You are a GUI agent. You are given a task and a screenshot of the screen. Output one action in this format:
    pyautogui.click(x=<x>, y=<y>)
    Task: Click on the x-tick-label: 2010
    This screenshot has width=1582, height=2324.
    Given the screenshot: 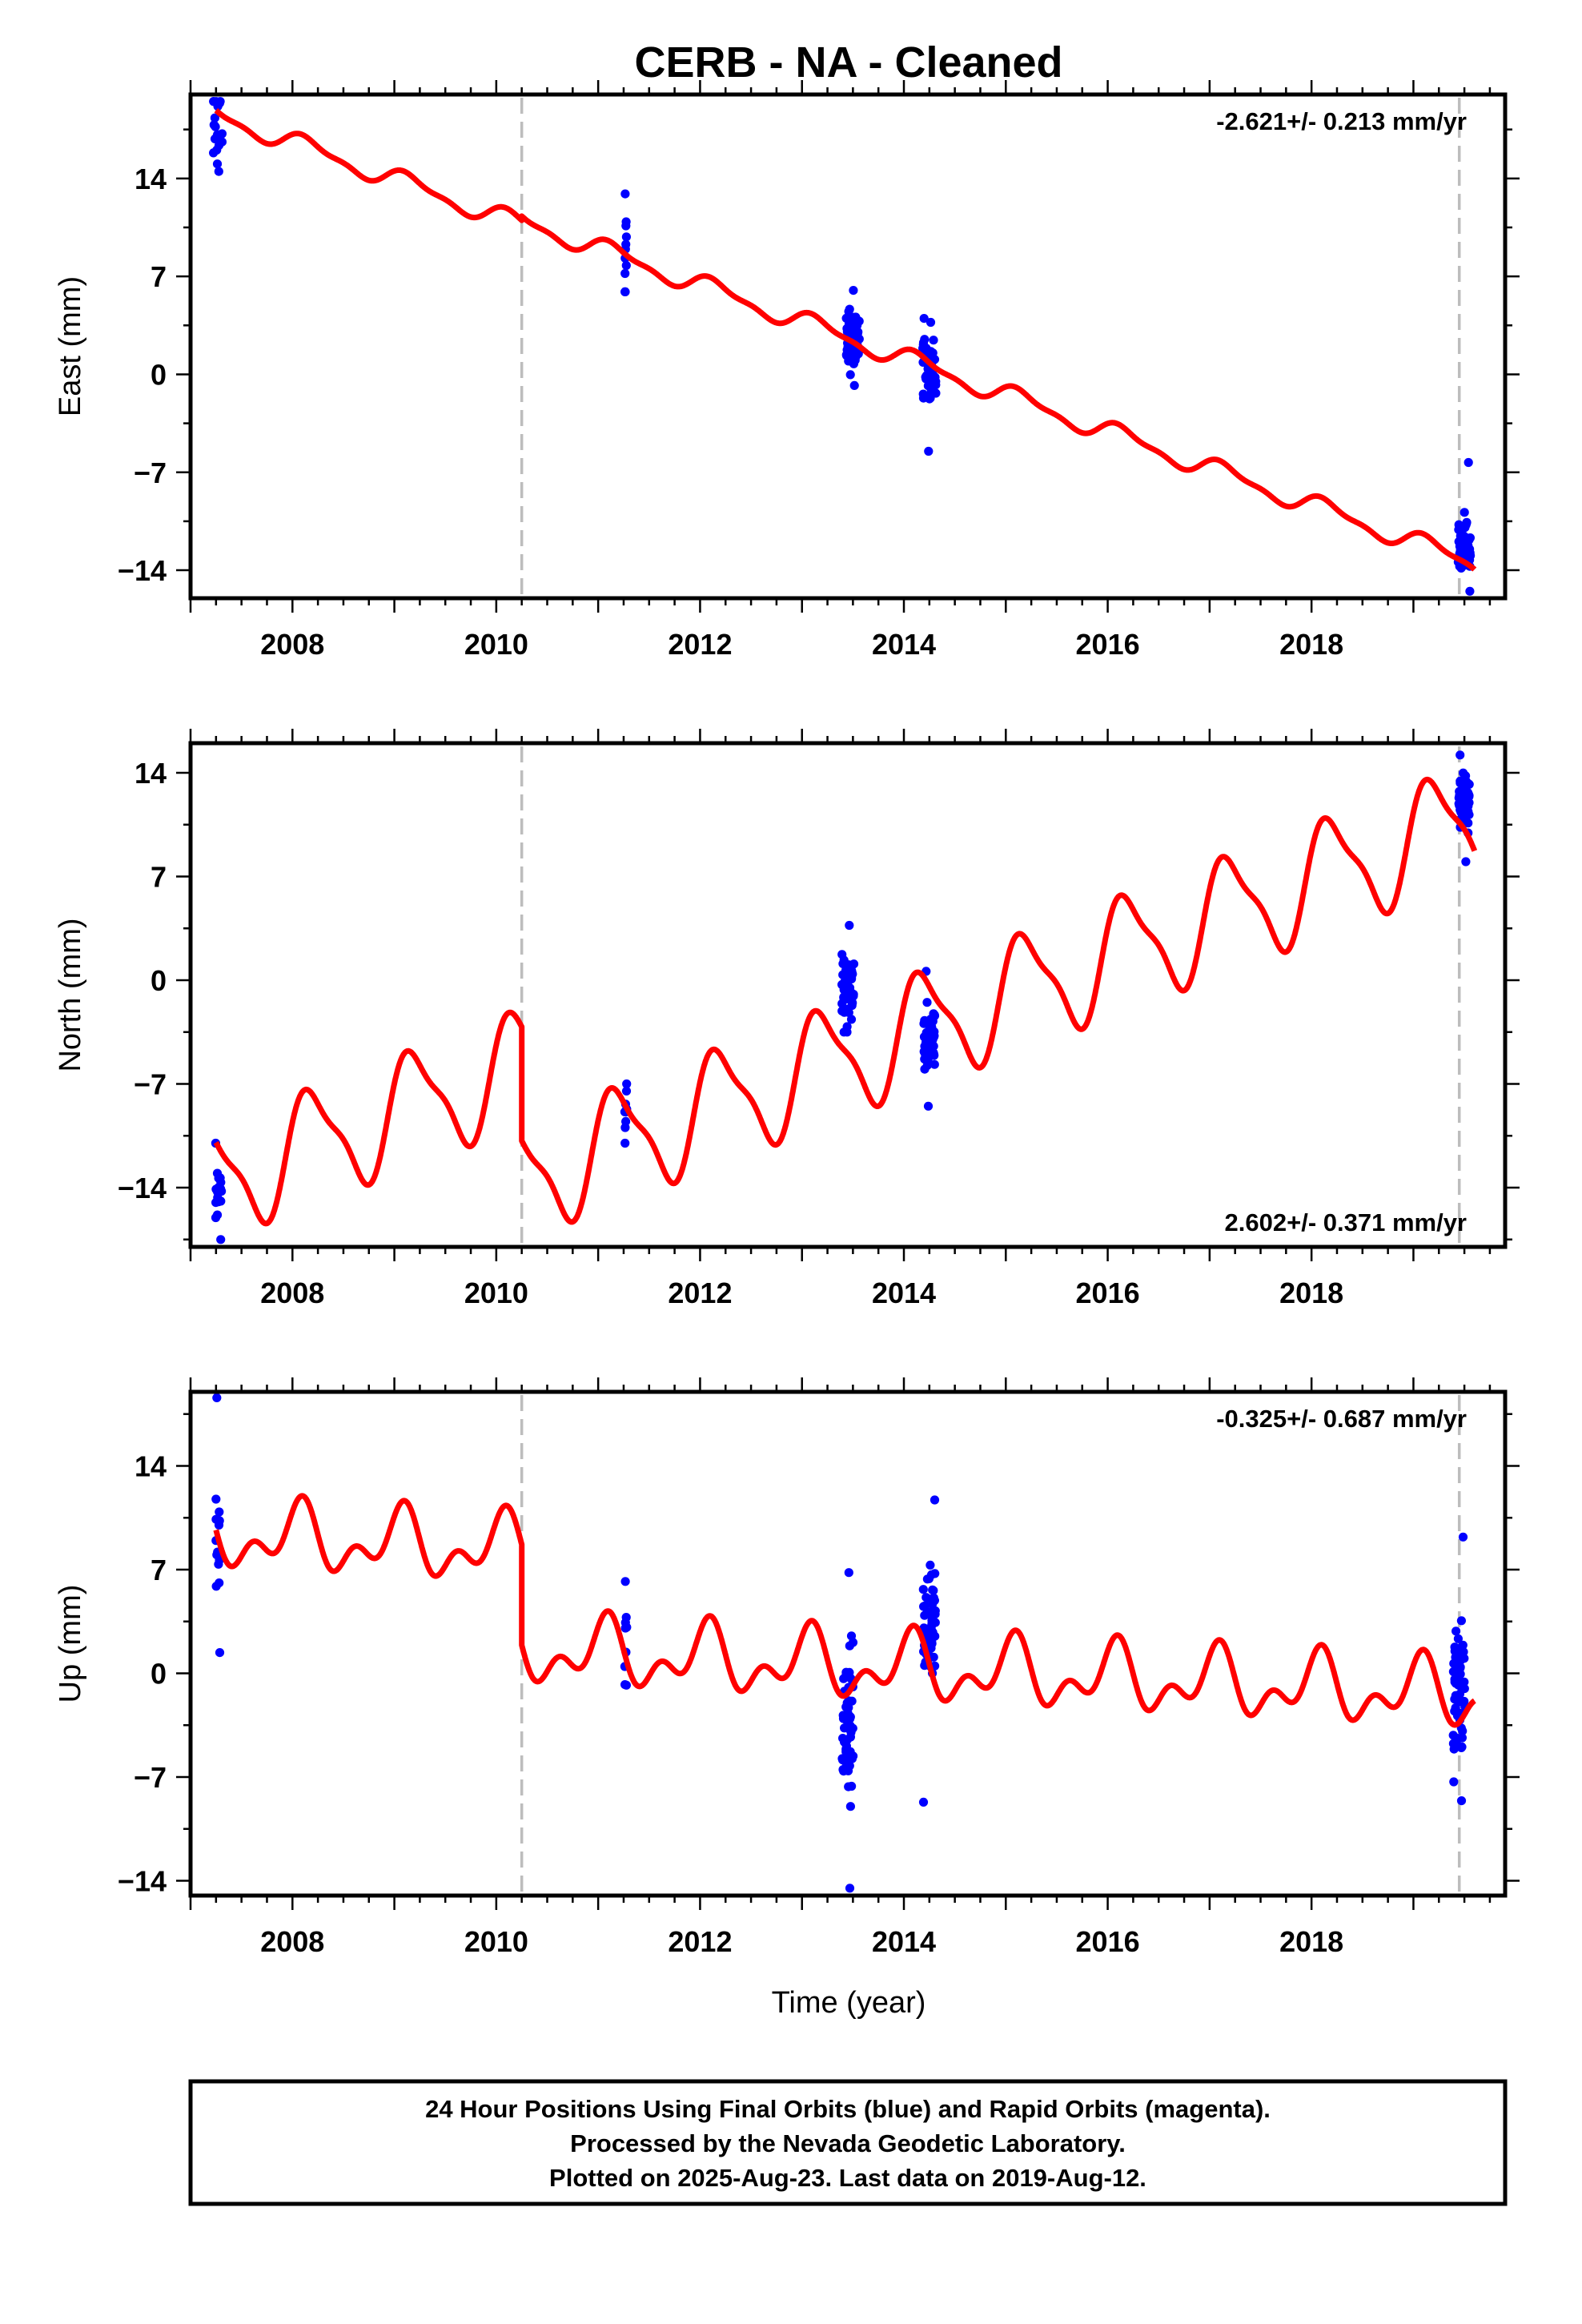 What is the action you would take?
    pyautogui.click(x=496, y=644)
    